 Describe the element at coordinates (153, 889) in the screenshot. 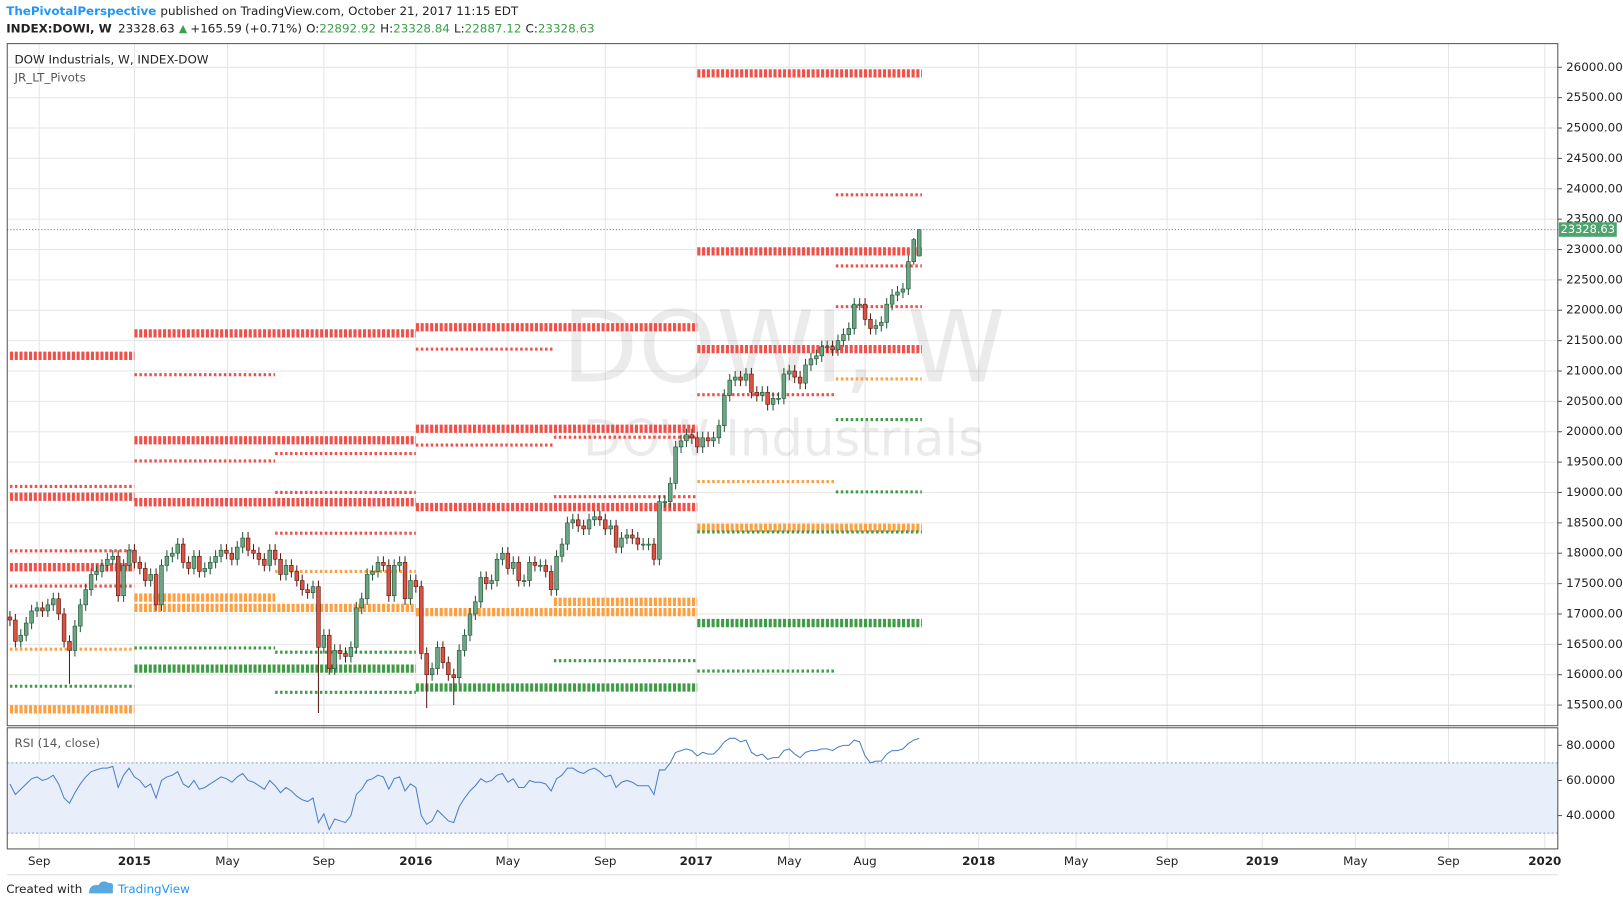

I see `footer-brand: TradingView` at that location.